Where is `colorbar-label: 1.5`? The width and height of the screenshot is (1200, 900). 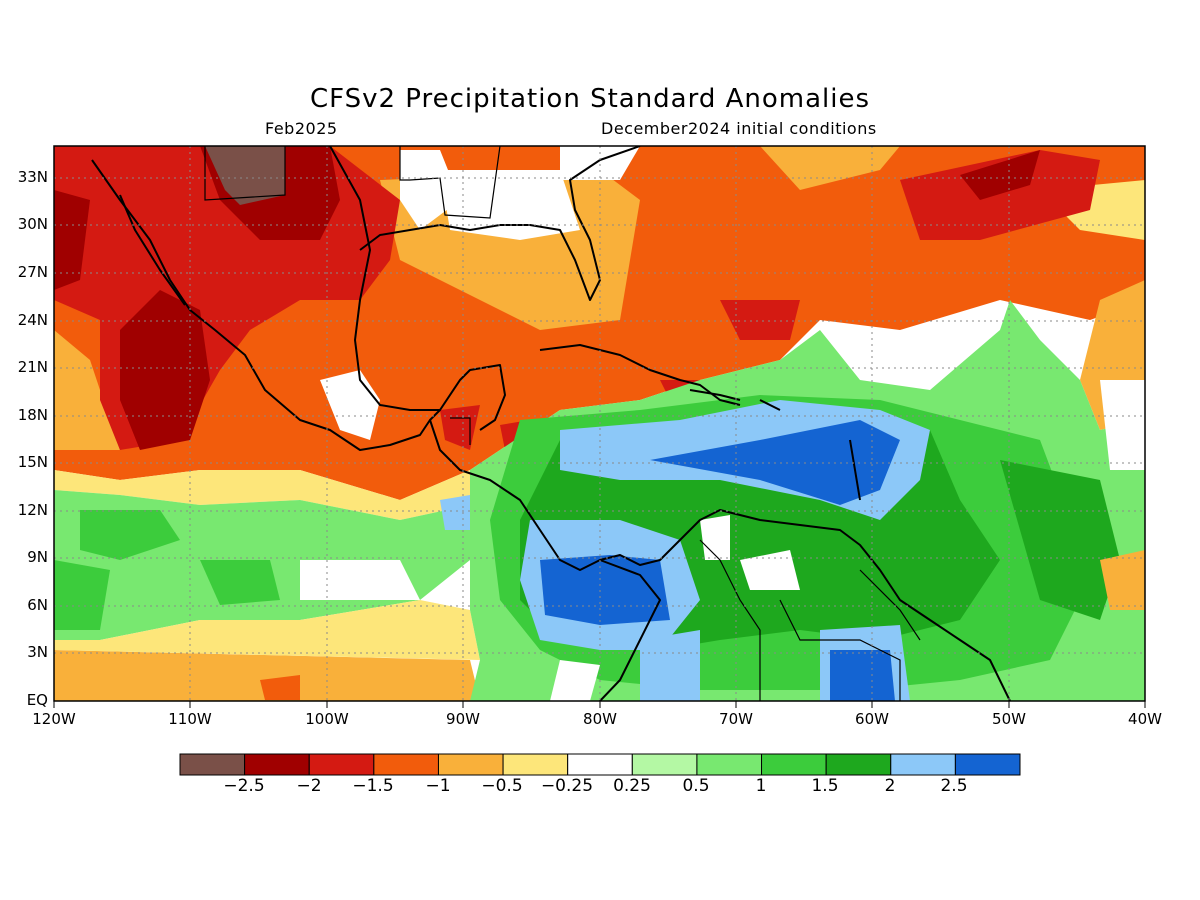
colorbar-label: 1.5 is located at coordinates (825, 786).